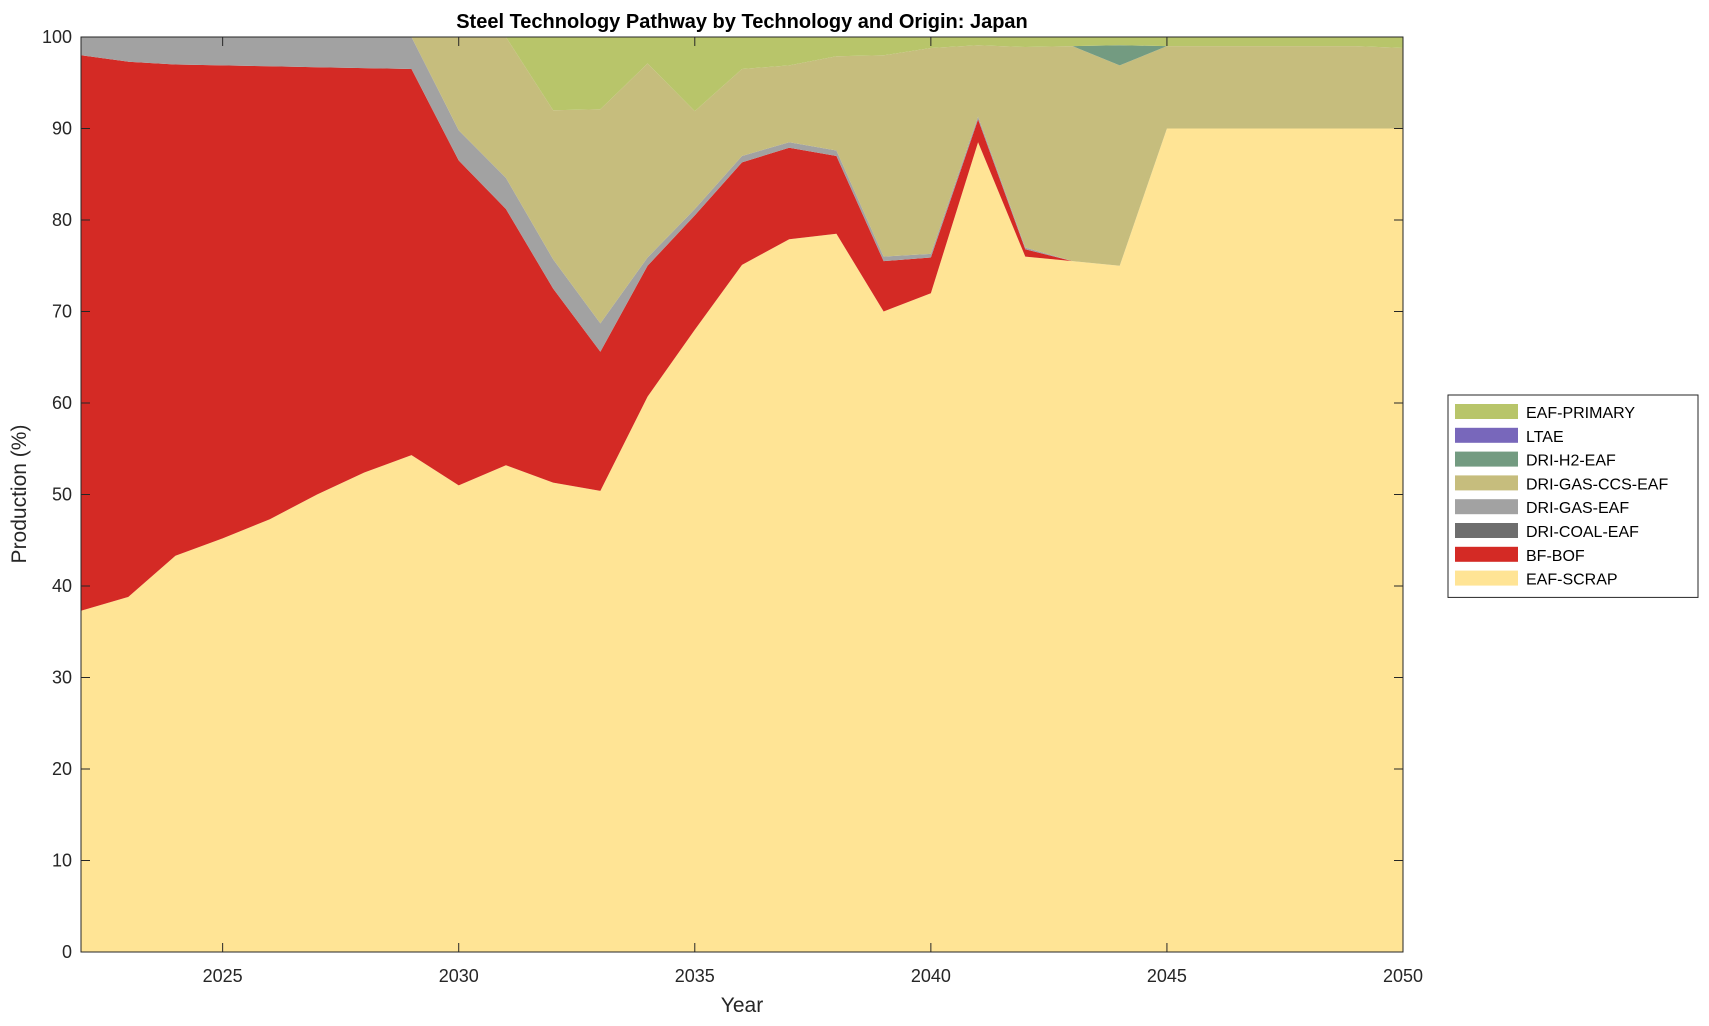  What do you see at coordinates (223, 976) in the screenshot?
I see `x-tick-label: 2025` at bounding box center [223, 976].